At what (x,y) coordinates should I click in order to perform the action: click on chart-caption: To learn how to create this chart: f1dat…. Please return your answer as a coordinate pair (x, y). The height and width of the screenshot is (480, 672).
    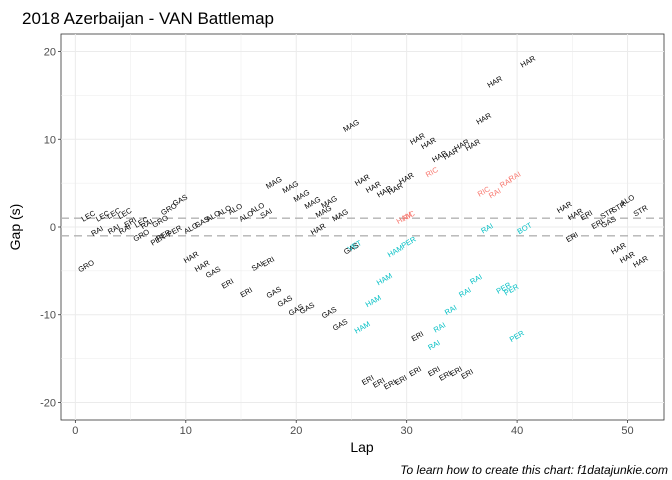
    Looking at the image, I should click on (534, 470).